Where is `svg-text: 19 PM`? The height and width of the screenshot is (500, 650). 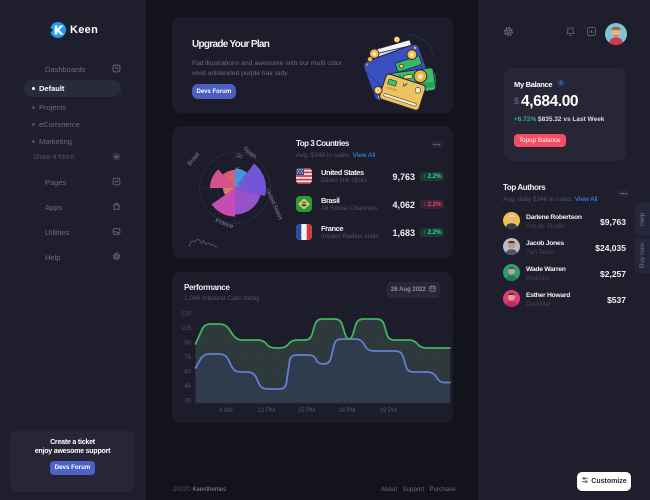 svg-text: 19 PM is located at coordinates (388, 411).